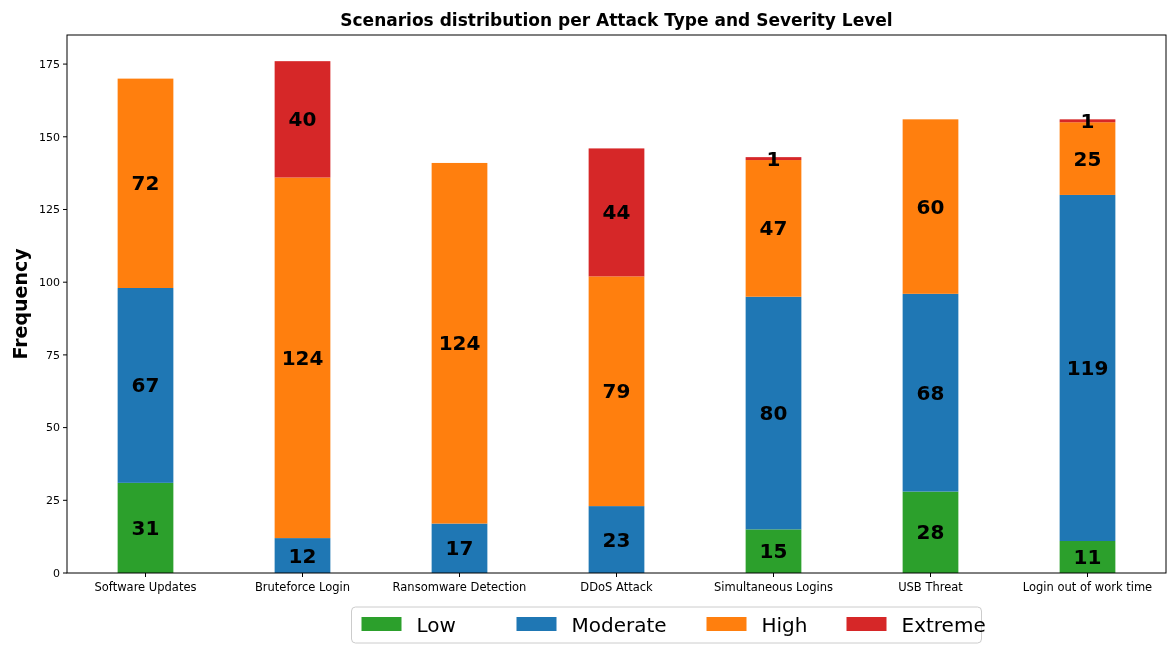 The height and width of the screenshot is (645, 1168). Describe the element at coordinates (53, 428) in the screenshot. I see `y-tick-label: 50` at that location.